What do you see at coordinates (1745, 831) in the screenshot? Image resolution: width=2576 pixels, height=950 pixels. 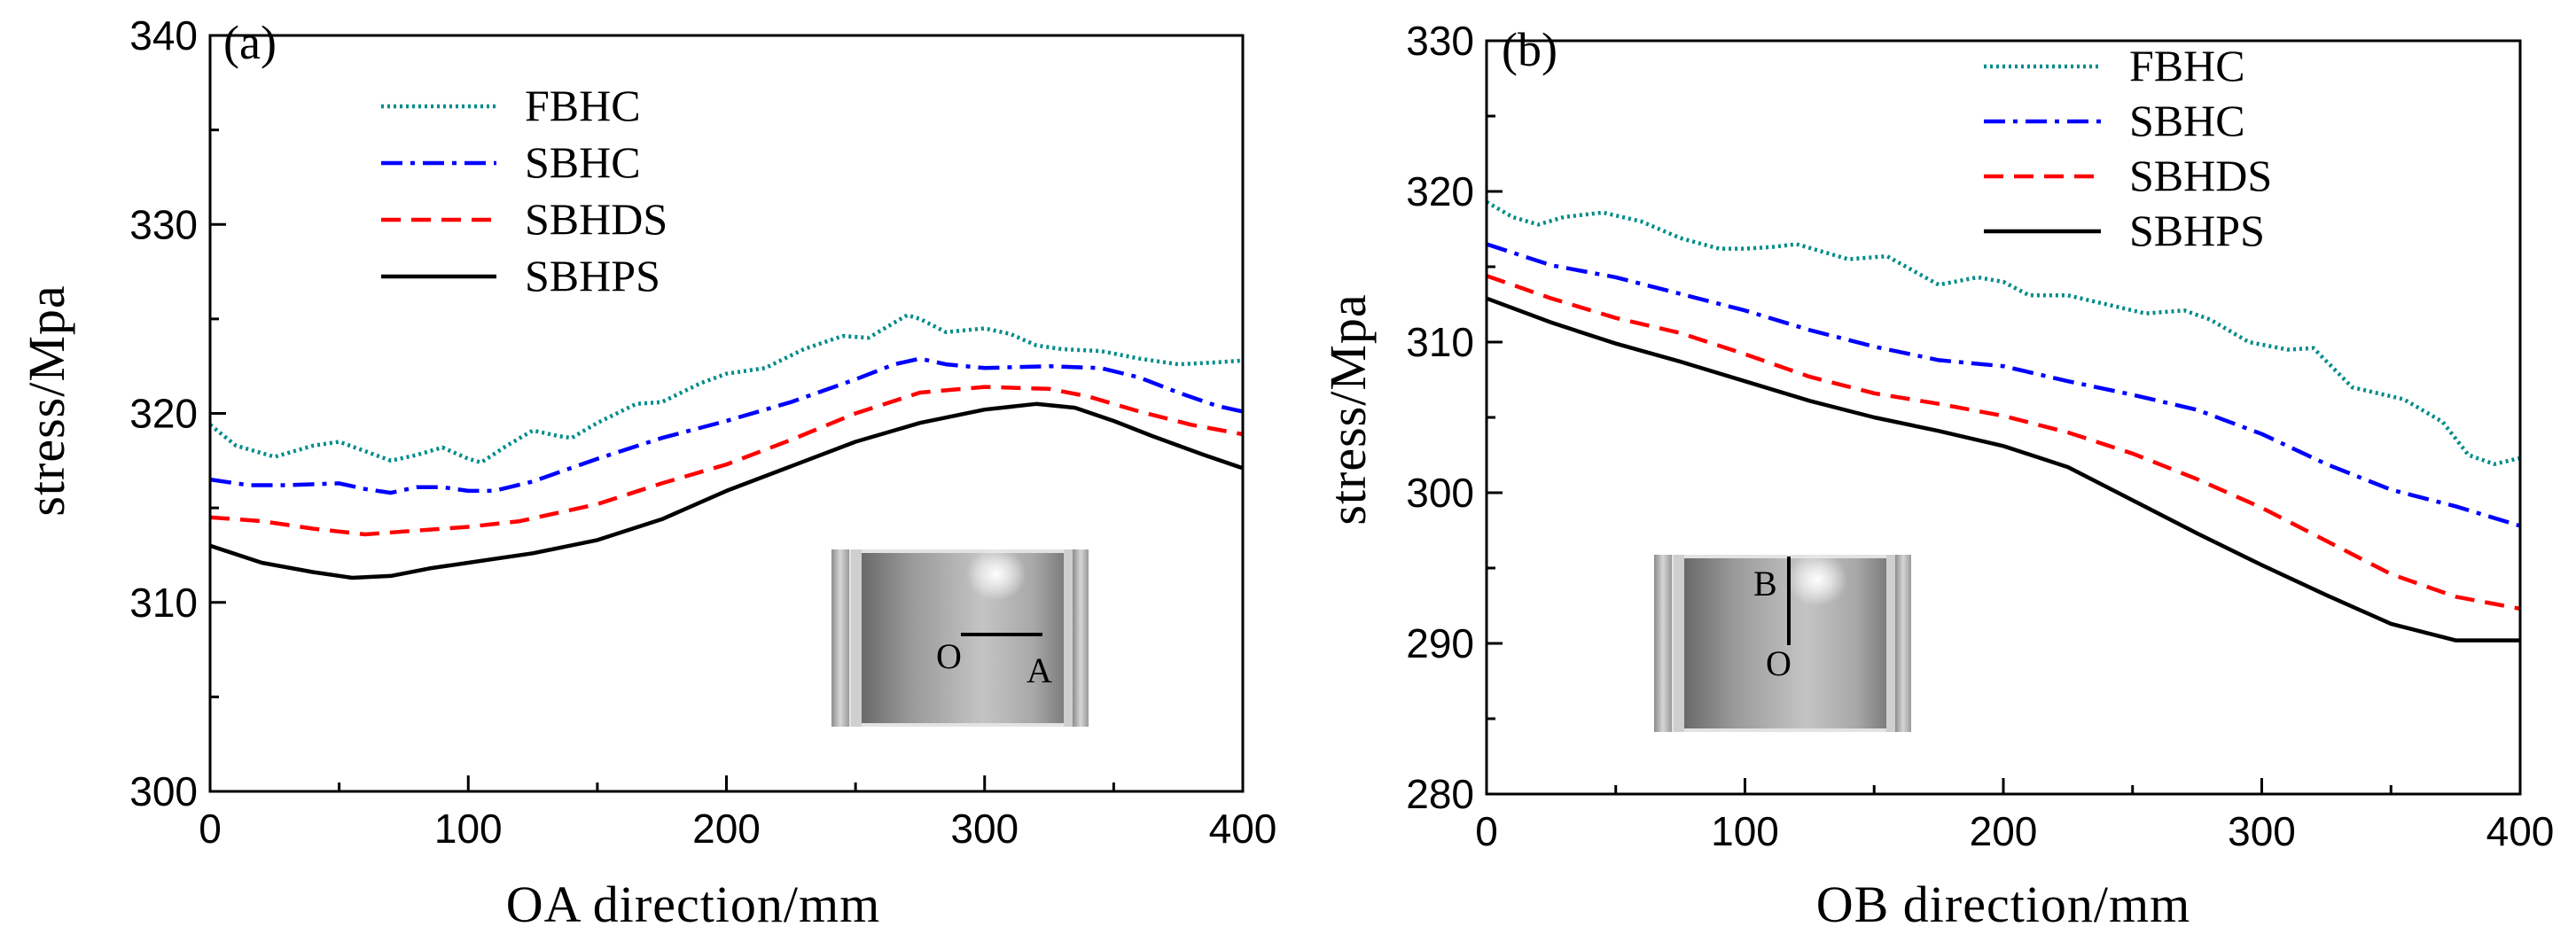 I see `x-tick-label-b-100: 100` at bounding box center [1745, 831].